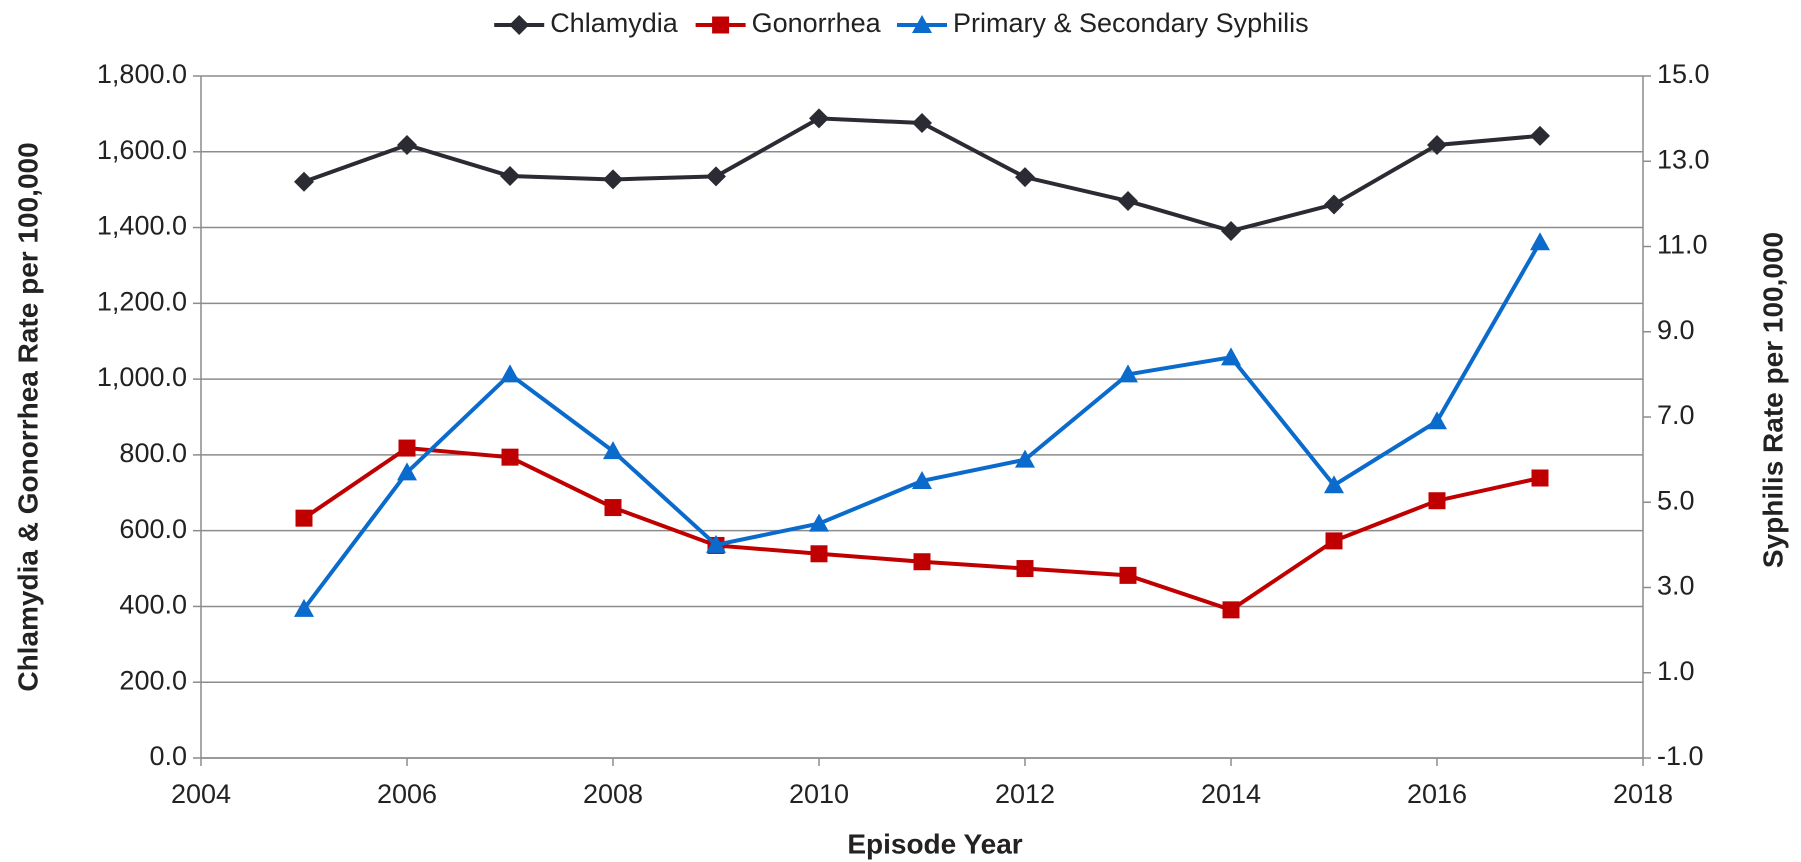 The height and width of the screenshot is (862, 1801). What do you see at coordinates (1680, 756) in the screenshot?
I see `y2-tick-label: -1.0` at bounding box center [1680, 756].